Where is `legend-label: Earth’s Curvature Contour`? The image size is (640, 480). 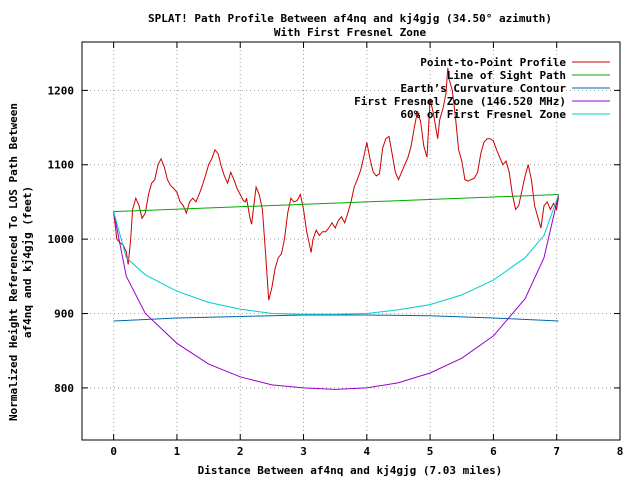 legend-label: Earth’s Curvature Contour is located at coordinates (483, 88).